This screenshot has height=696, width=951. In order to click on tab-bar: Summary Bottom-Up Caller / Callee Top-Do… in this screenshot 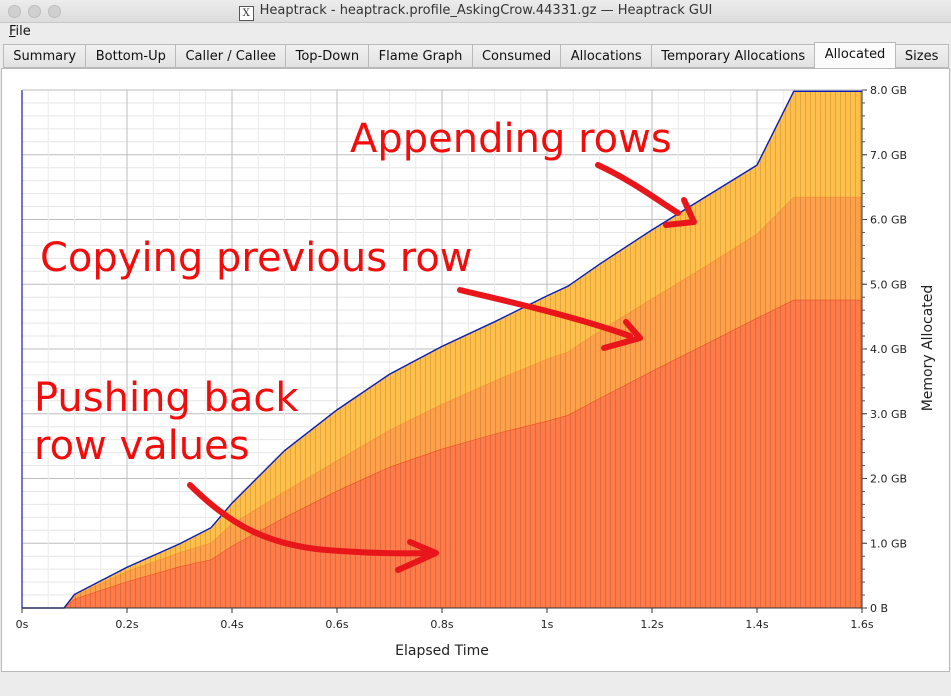, I will do `click(476, 55)`.